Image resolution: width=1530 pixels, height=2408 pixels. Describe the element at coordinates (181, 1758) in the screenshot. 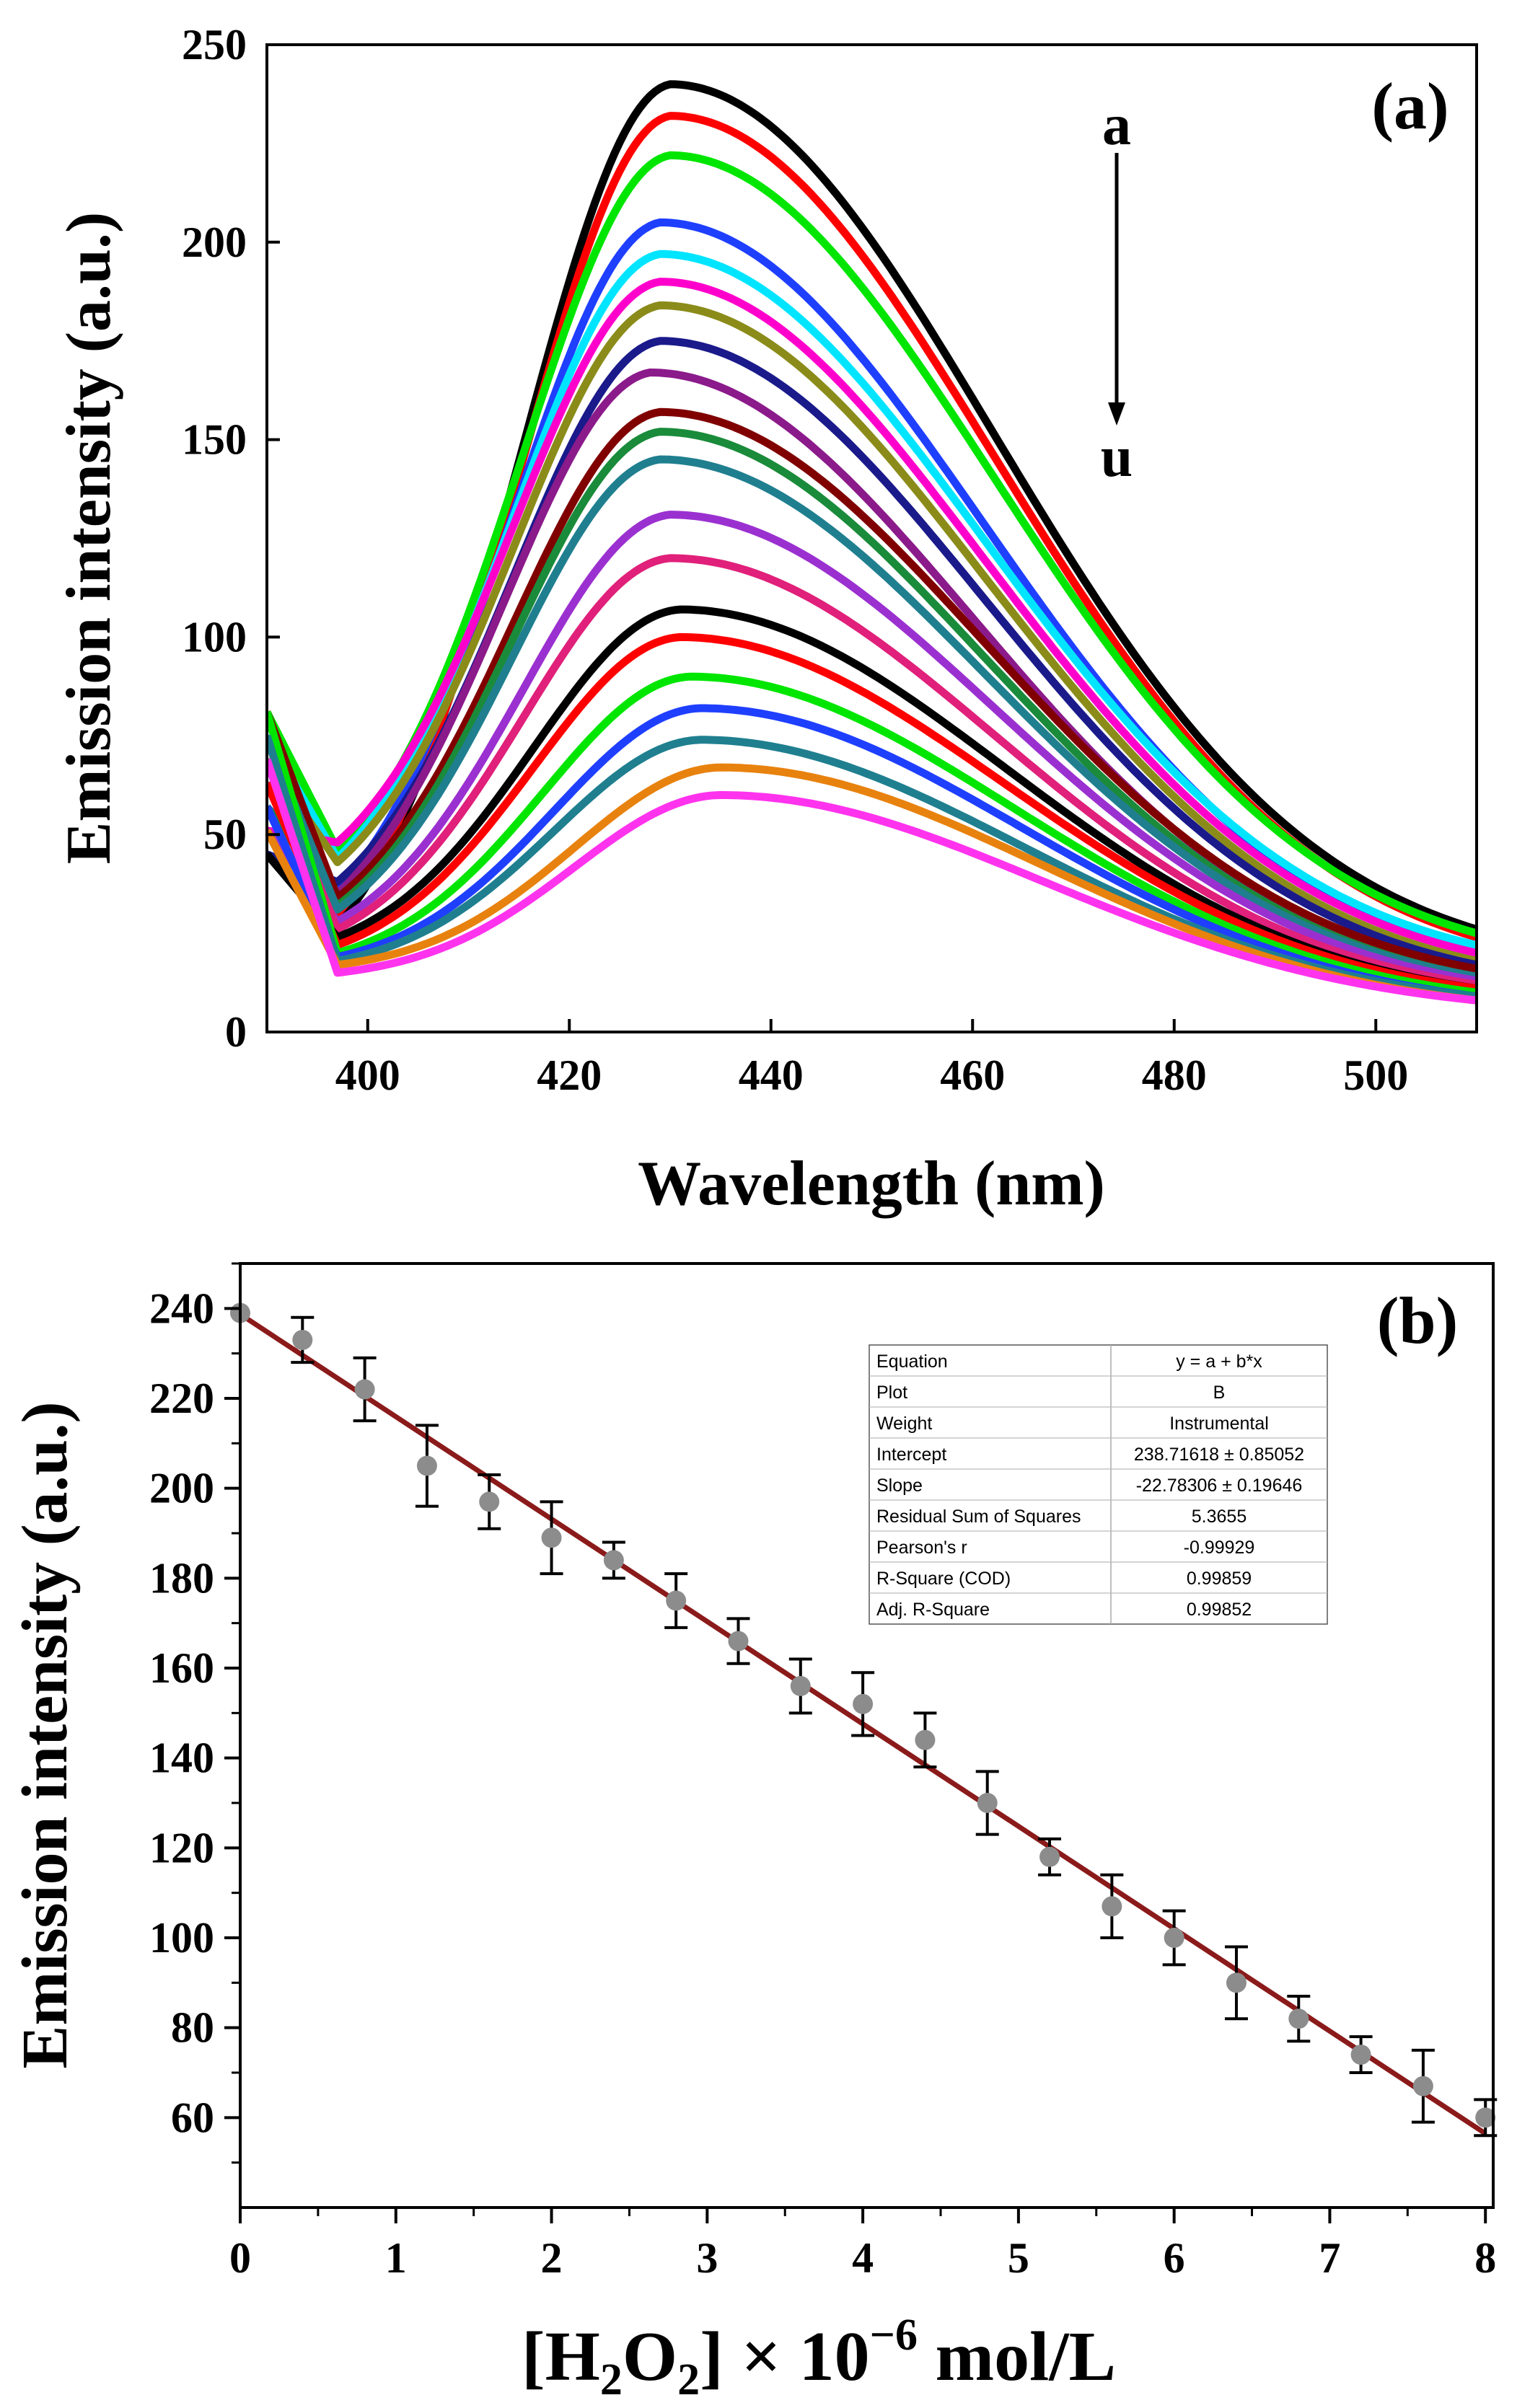

I see `y-tick-label-b: 140` at that location.